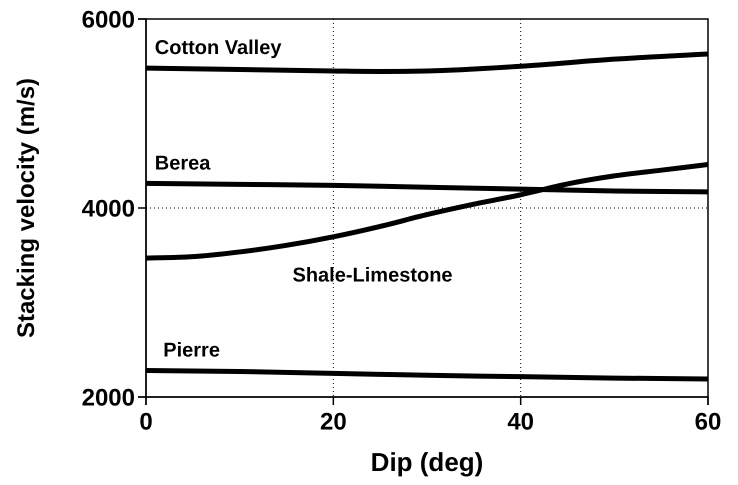  I want to click on series-label: Shale-Limestone, so click(372, 275).